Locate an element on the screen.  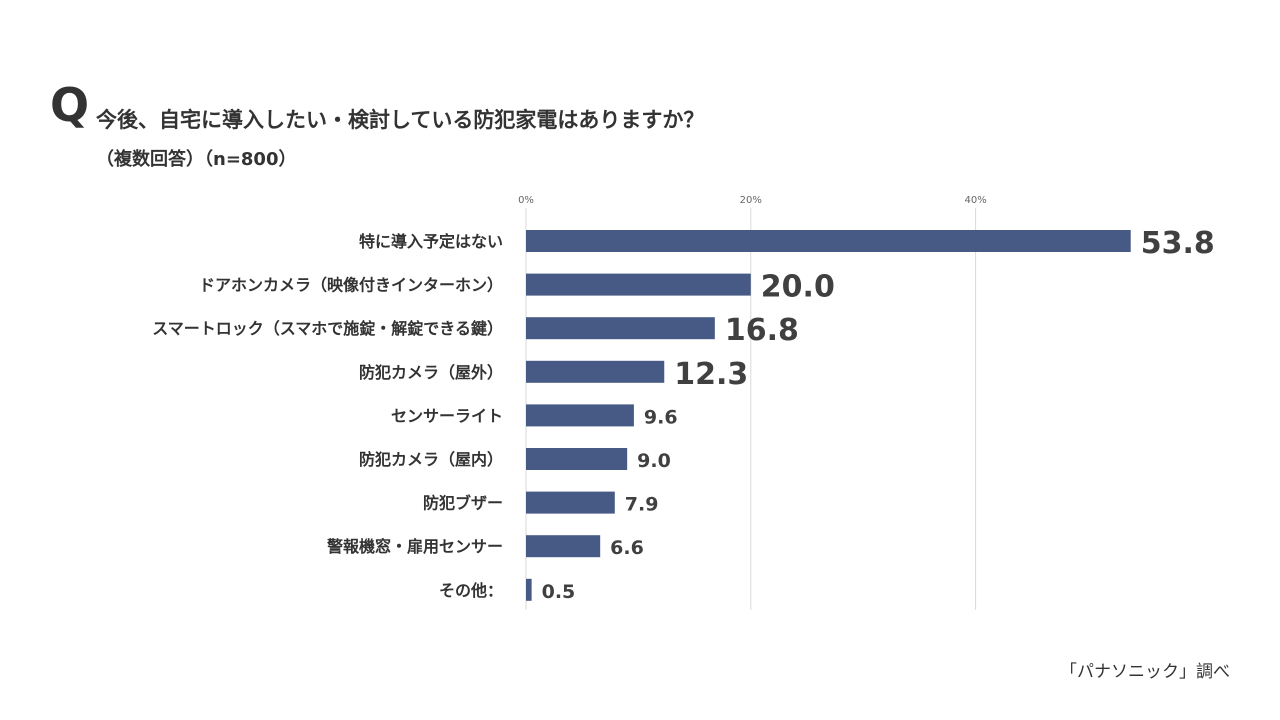
value-label: 53.8 is located at coordinates (1178, 243).